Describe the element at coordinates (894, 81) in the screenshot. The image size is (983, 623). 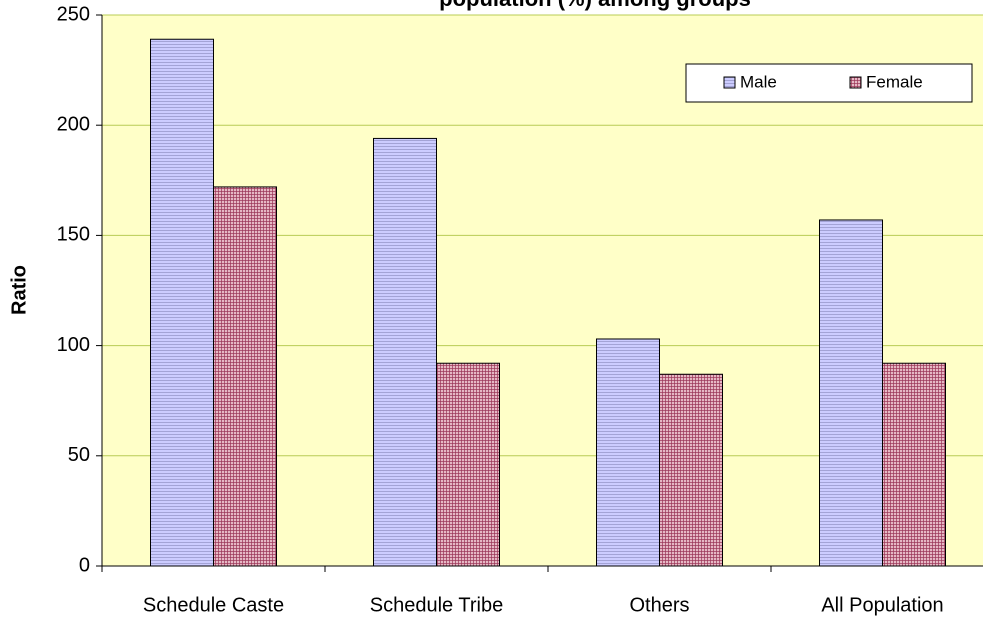
I see `legend-label: Female` at that location.